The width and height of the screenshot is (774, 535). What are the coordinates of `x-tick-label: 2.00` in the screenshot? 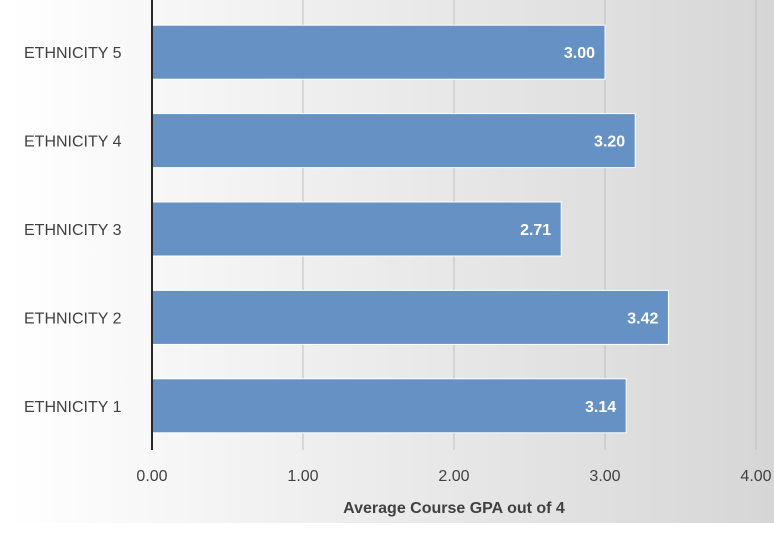 It's located at (453, 476).